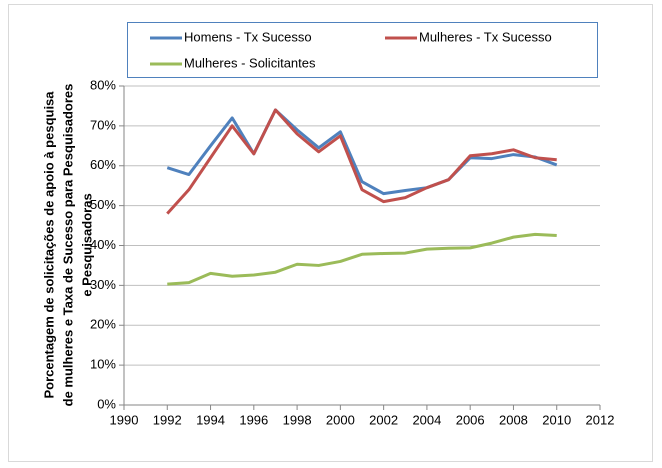  I want to click on x-tick-label: 2002, so click(383, 419).